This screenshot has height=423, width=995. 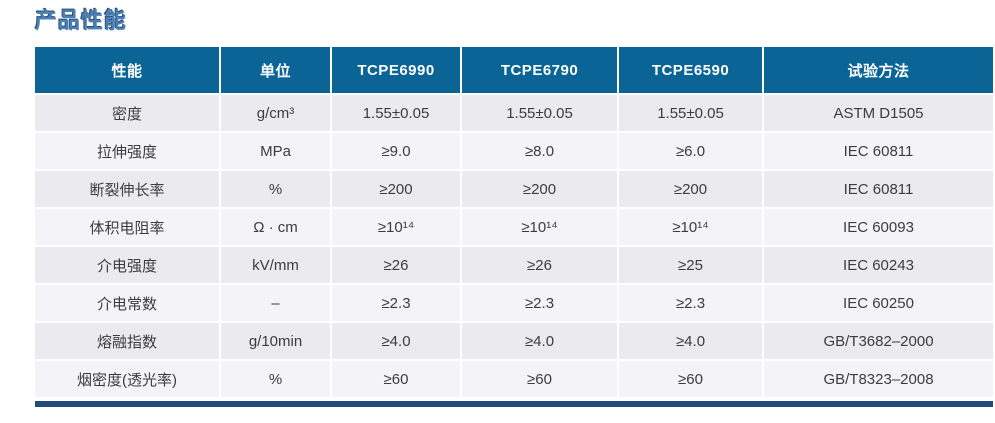 I want to click on cell-value-tcpe6990: ≥9.0, so click(x=396, y=151).